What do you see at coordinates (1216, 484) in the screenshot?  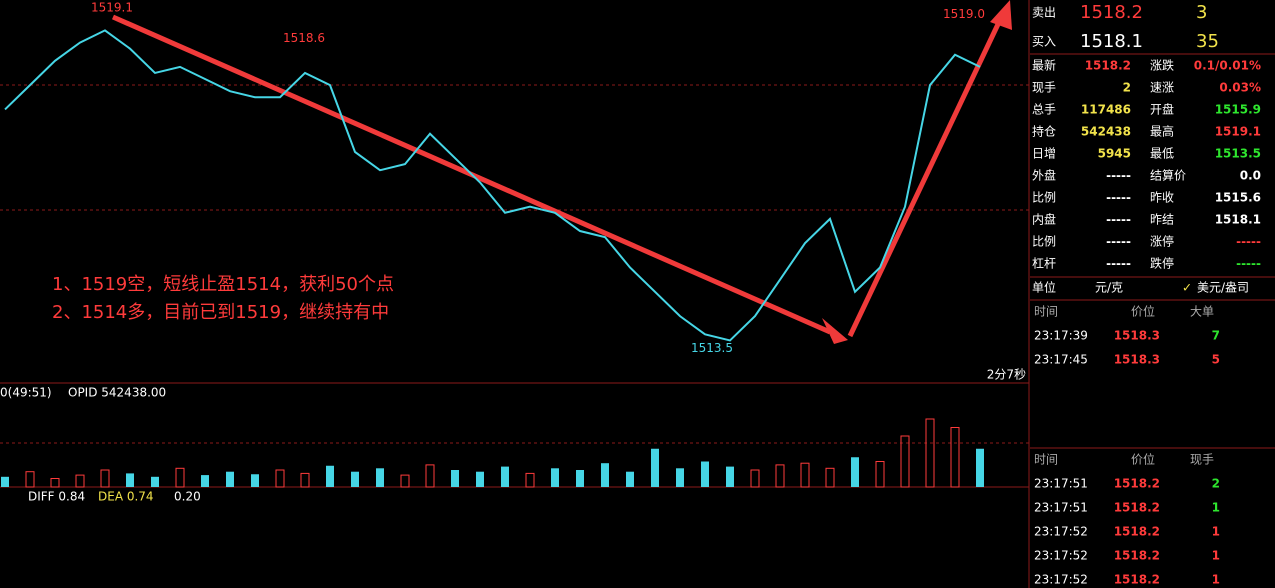 I see `table-cell: 2` at bounding box center [1216, 484].